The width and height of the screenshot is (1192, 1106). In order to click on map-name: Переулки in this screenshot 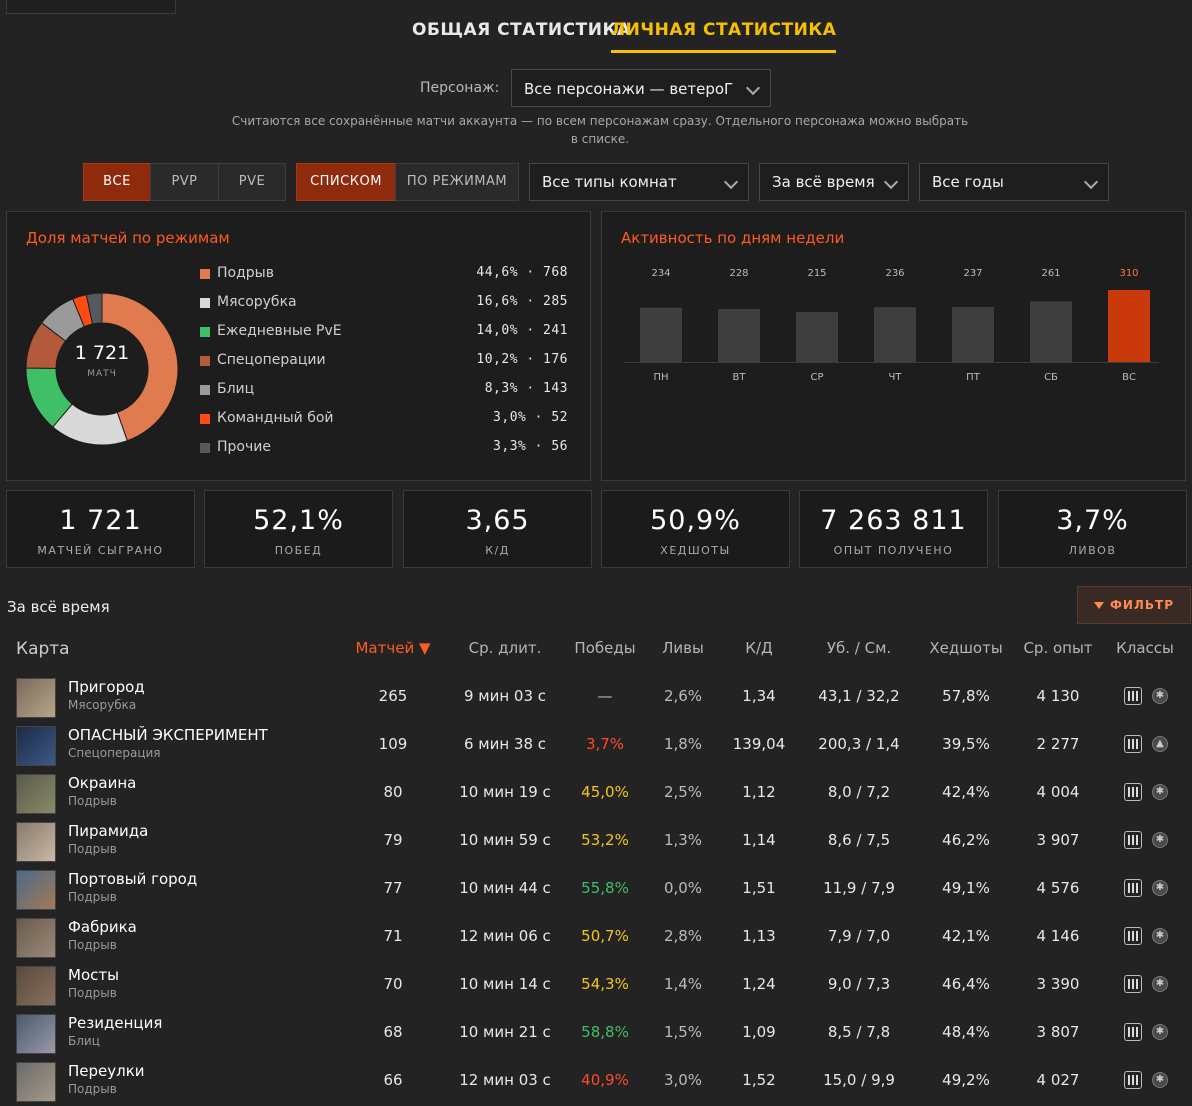, I will do `click(106, 1071)`.